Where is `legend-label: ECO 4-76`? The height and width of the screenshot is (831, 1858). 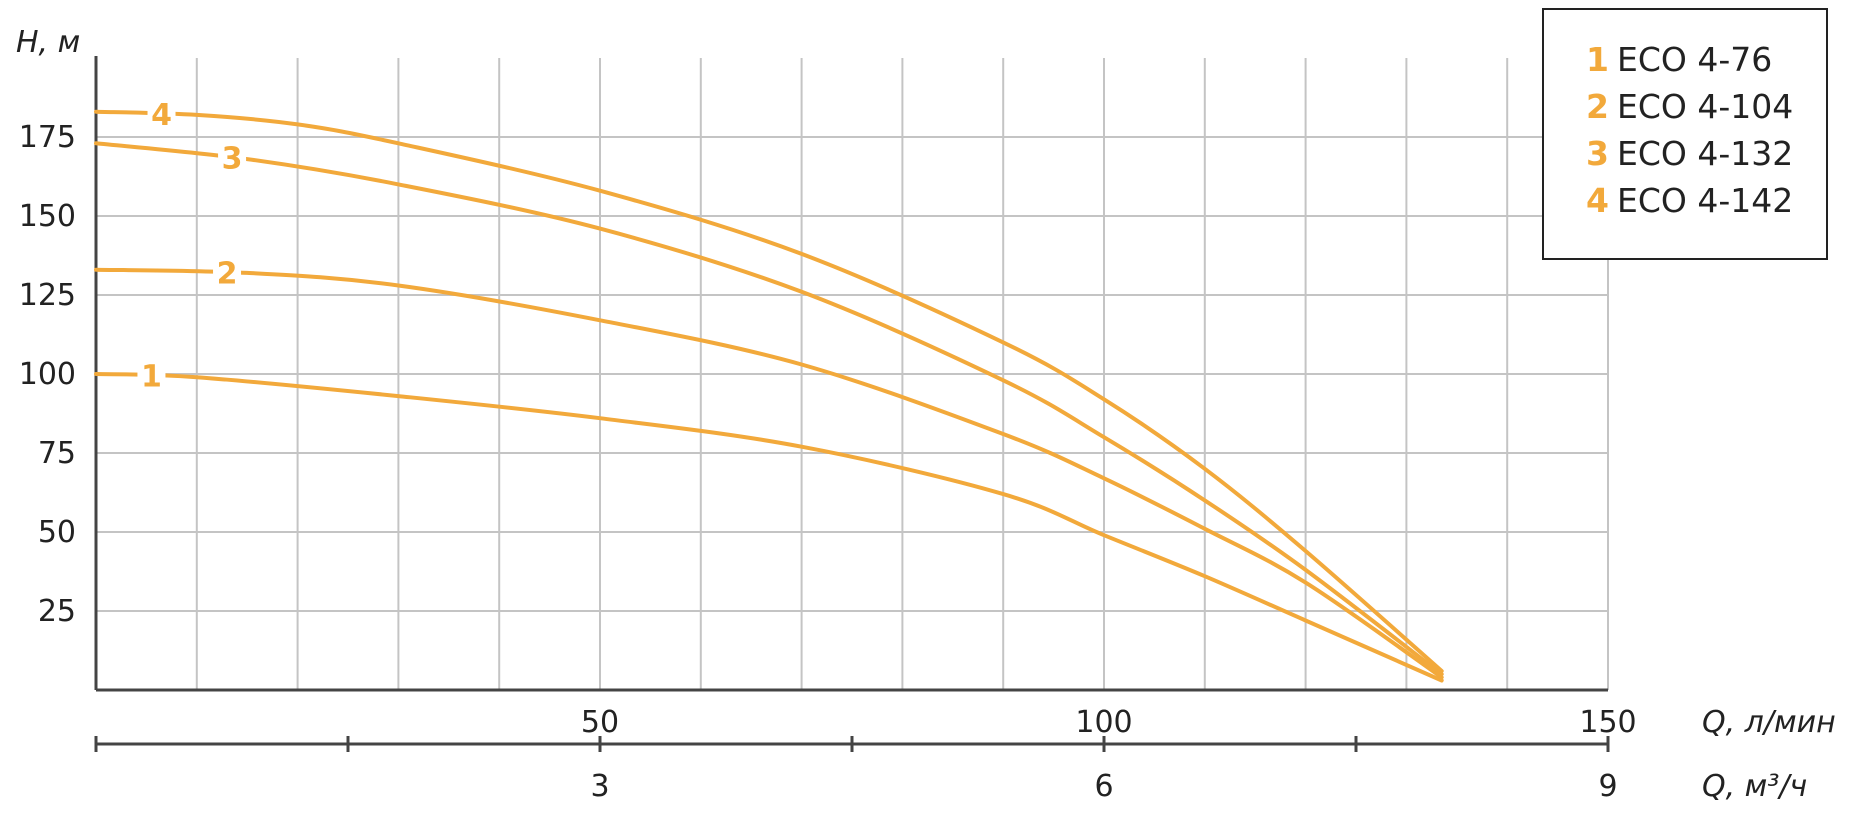
legend-label: ECO 4-76 is located at coordinates (1694, 59).